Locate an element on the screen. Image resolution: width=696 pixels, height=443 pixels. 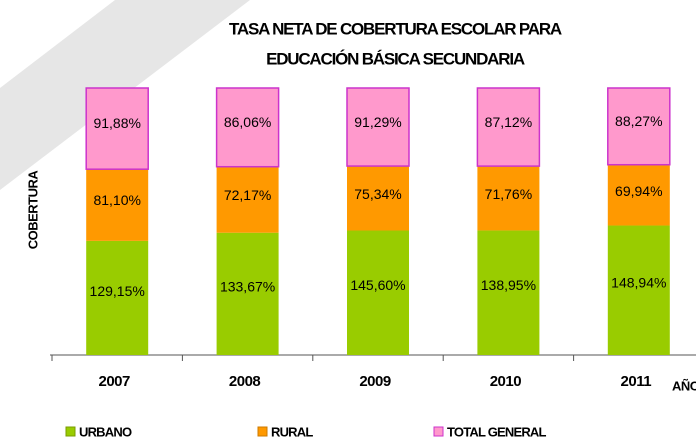
data-label: 148,94% is located at coordinates (638, 282).